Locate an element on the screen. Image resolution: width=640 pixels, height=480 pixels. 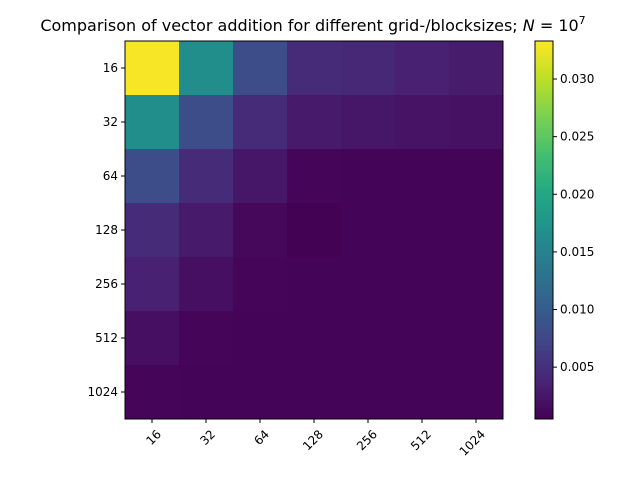
title-equals: = 10 is located at coordinates (557, 25).